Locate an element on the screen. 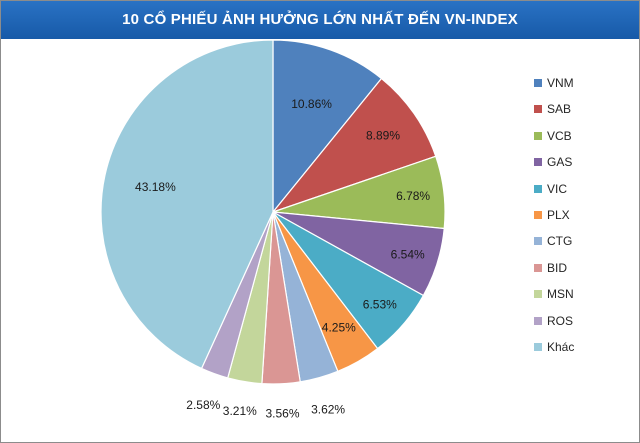 The width and height of the screenshot is (640, 443). legend-swatch-bid is located at coordinates (538, 267).